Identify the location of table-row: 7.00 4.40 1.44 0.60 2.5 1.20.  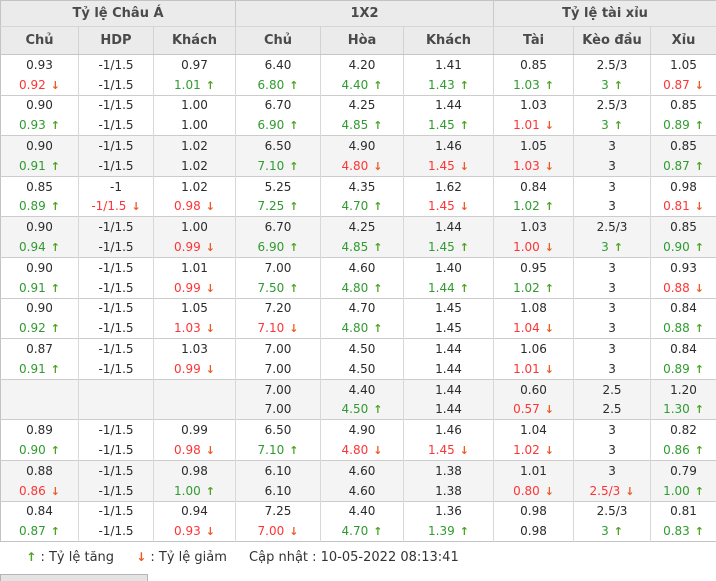
(358, 389).